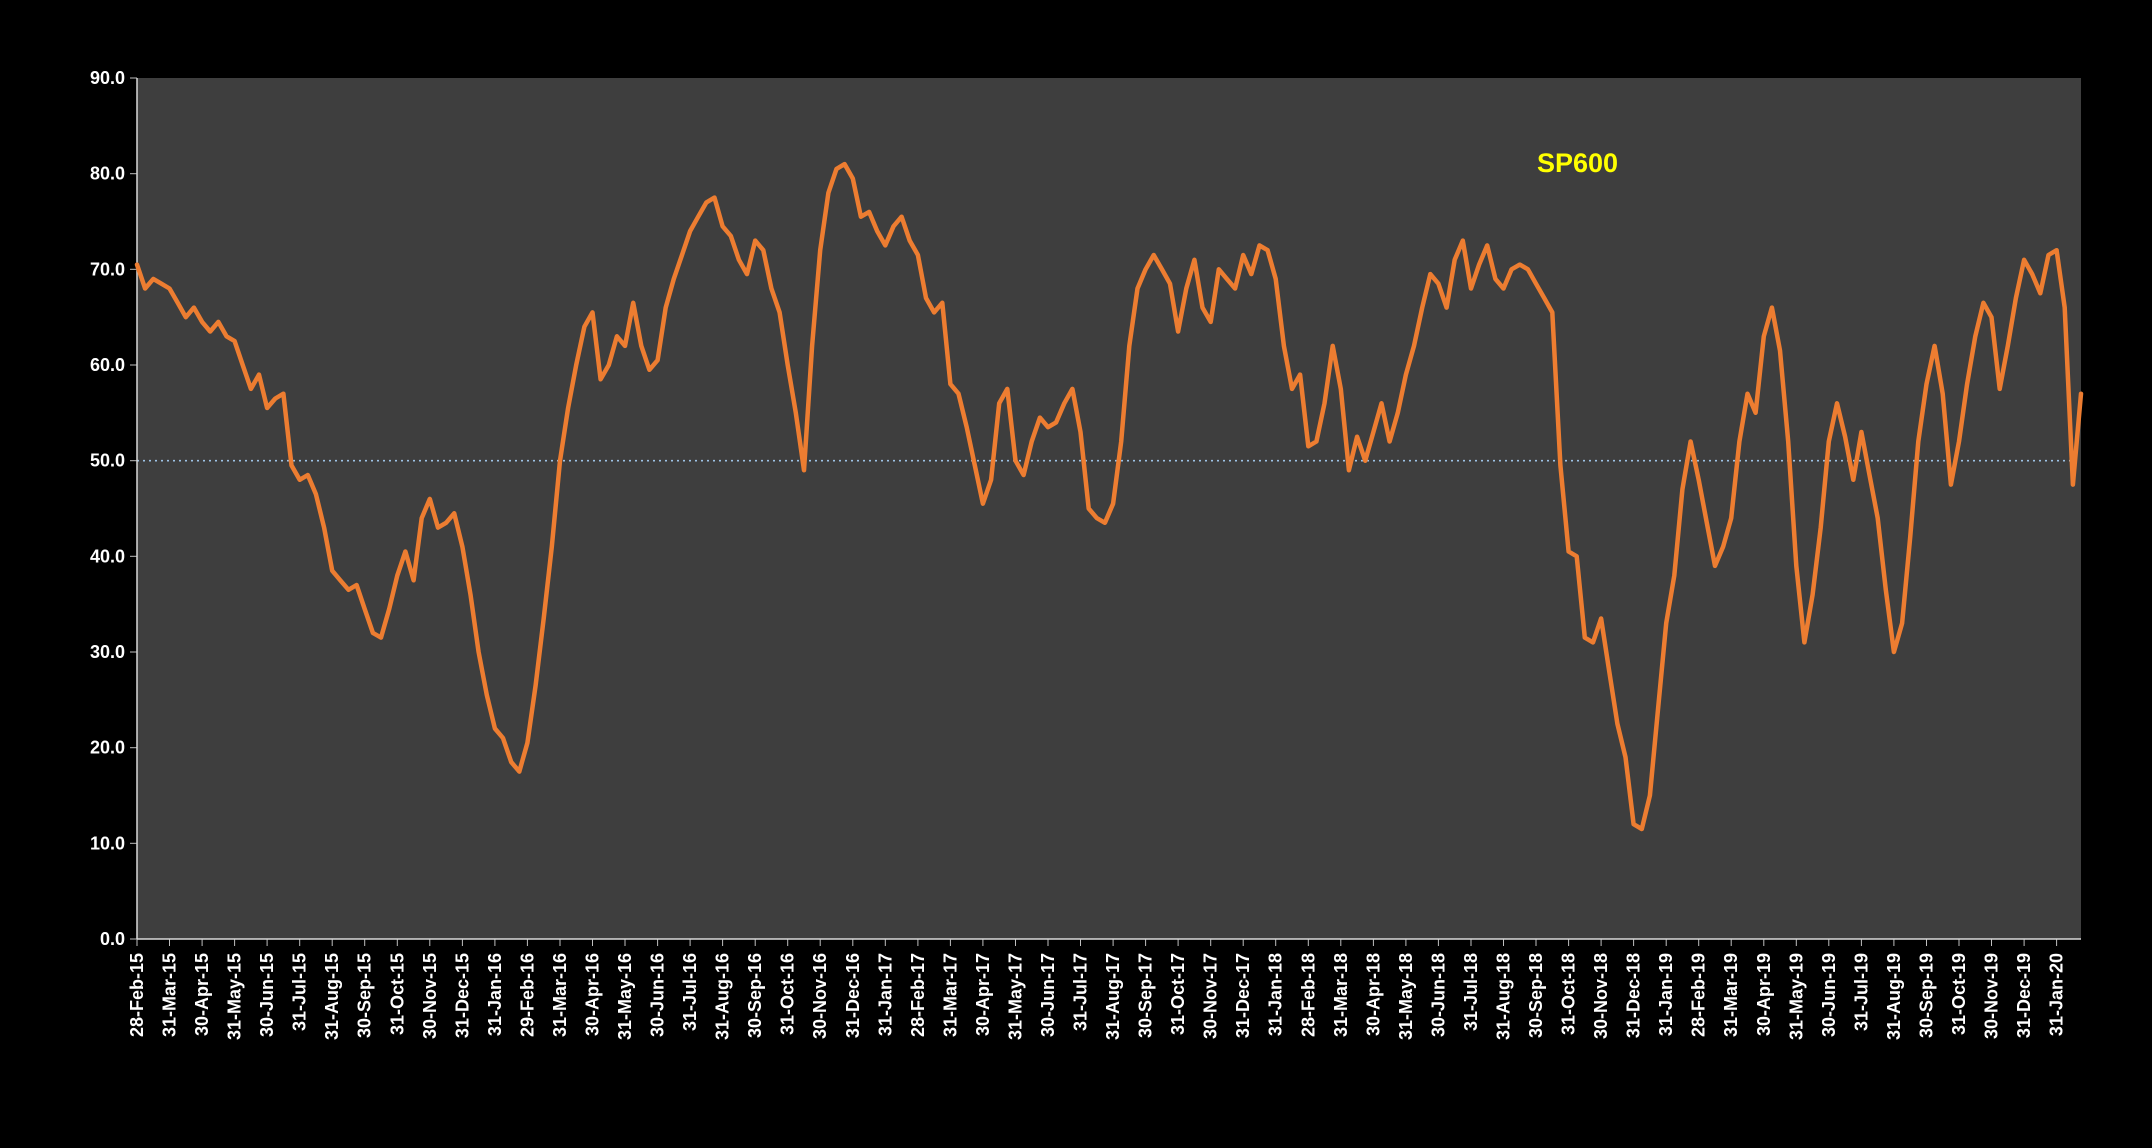  What do you see at coordinates (107, 365) in the screenshot?
I see `y-tick-label: 60.0` at bounding box center [107, 365].